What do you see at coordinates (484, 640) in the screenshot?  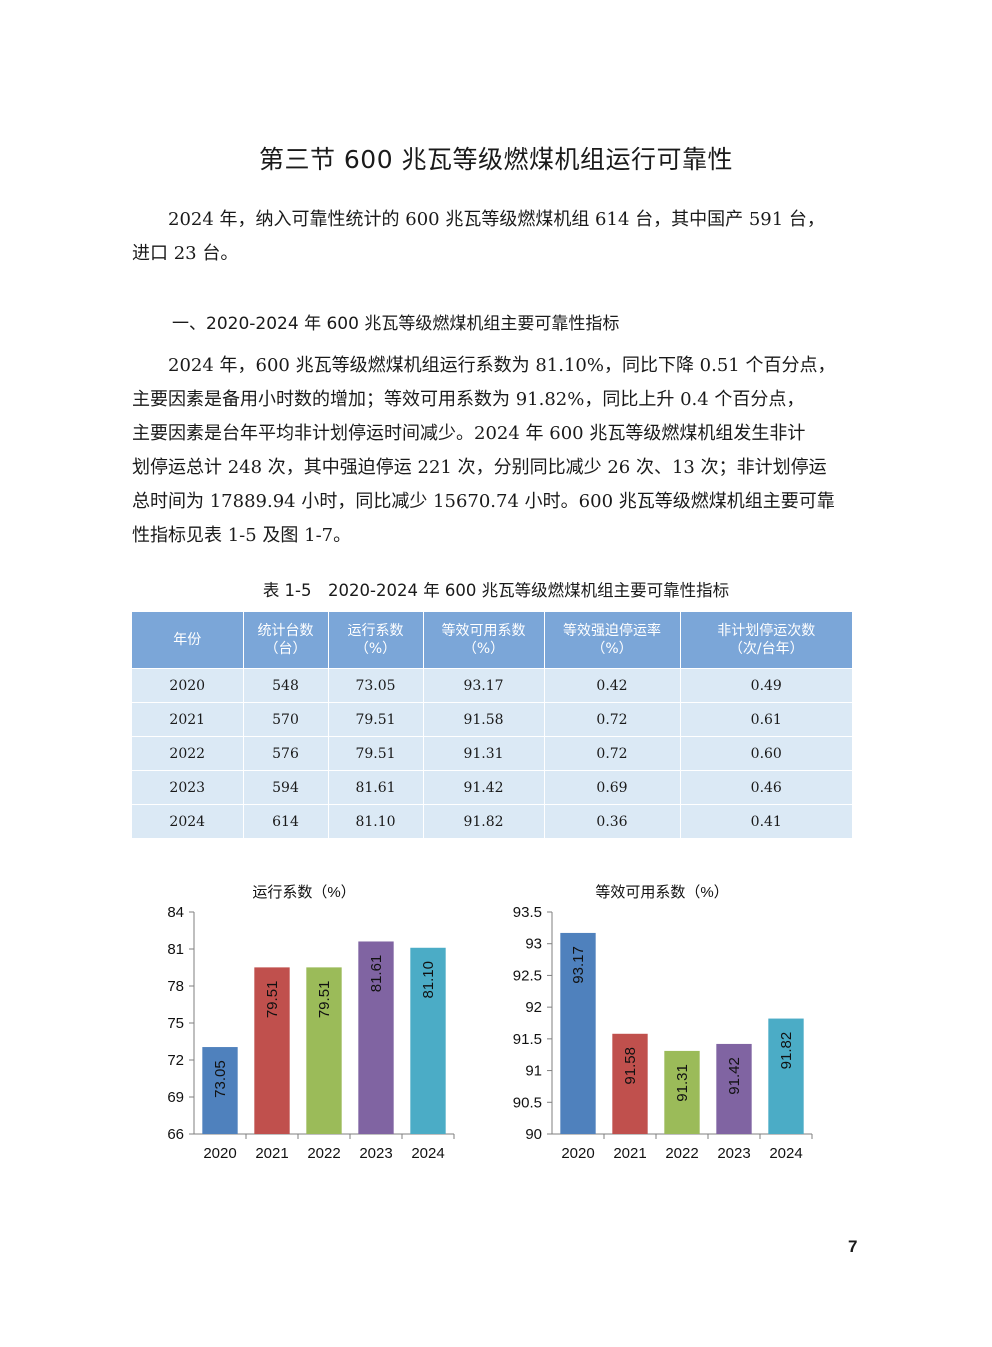 I see `header-equivalent-availability: 等效可用系数 （%）` at bounding box center [484, 640].